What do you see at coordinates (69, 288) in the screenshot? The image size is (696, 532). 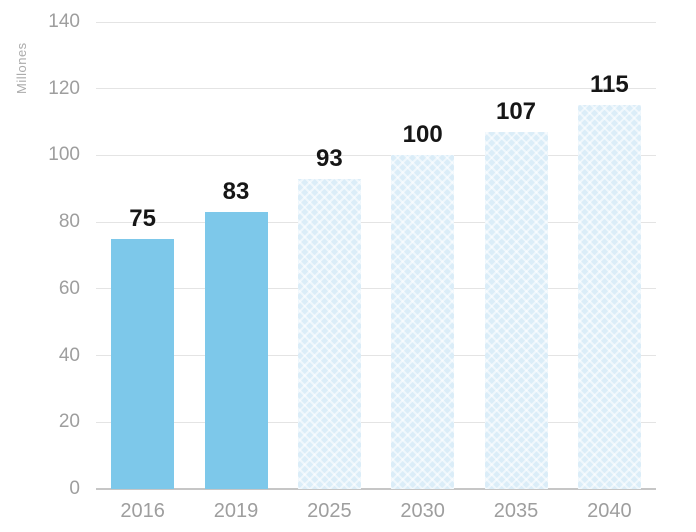 I see `y-tick-label-60: 60` at bounding box center [69, 288].